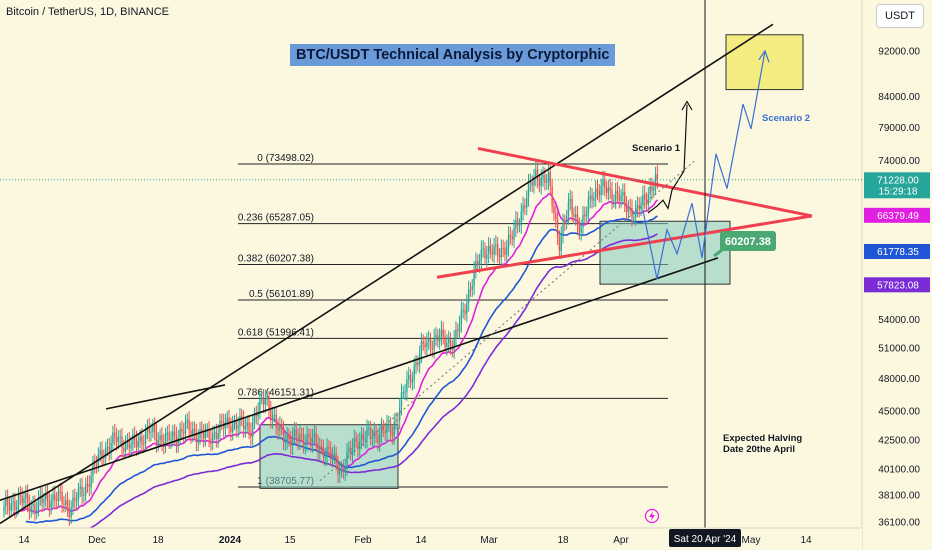 Image resolution: width=932 pixels, height=550 pixels. I want to click on flash-icon-bolt, so click(652, 516).